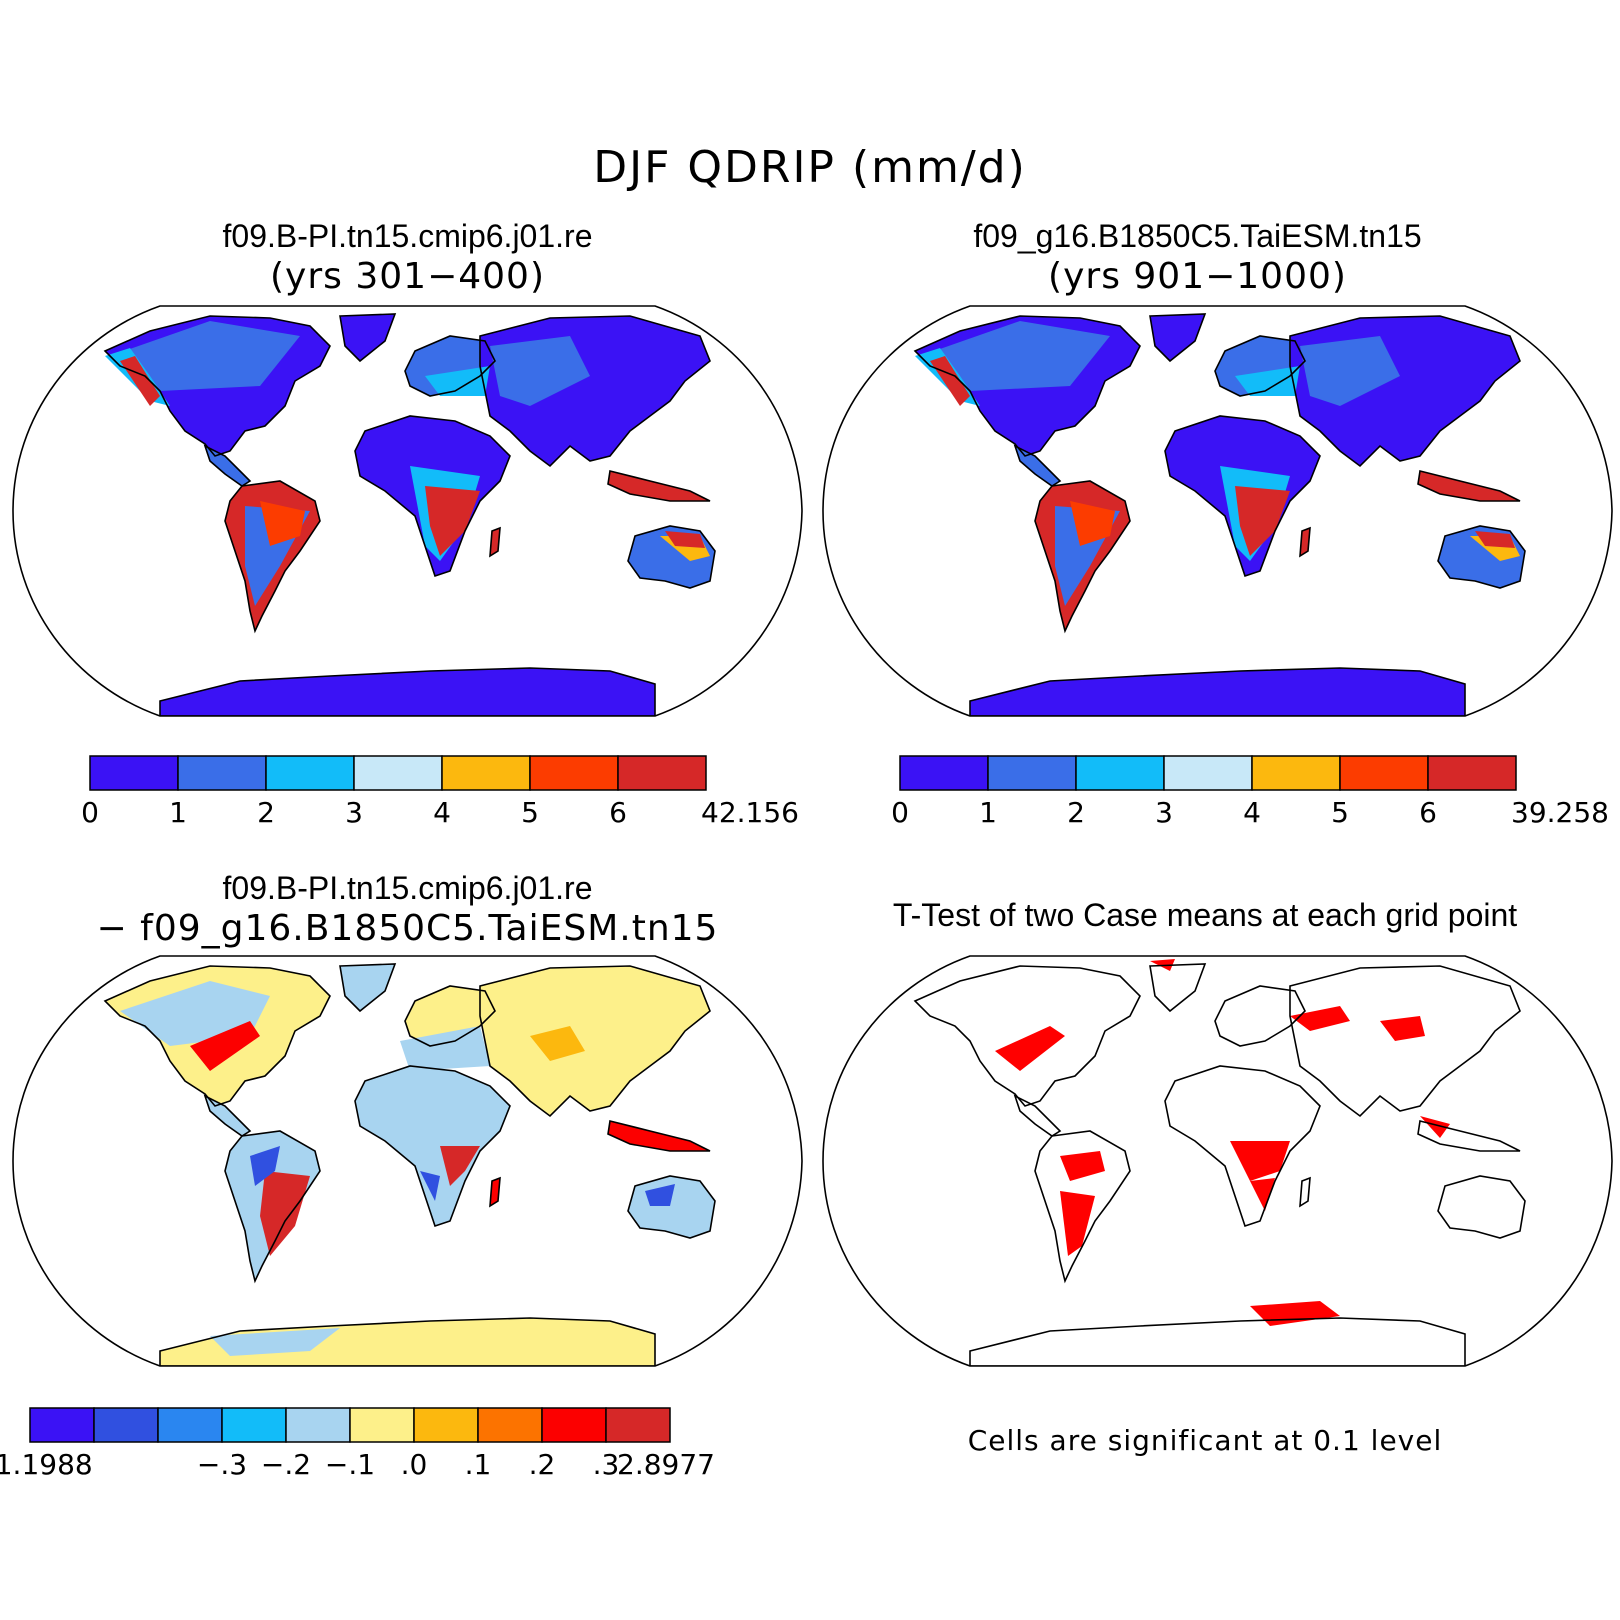  Describe the element at coordinates (1197, 276) in the screenshot. I see `panel2-subtitle: (yrs 901−1000)` at that location.